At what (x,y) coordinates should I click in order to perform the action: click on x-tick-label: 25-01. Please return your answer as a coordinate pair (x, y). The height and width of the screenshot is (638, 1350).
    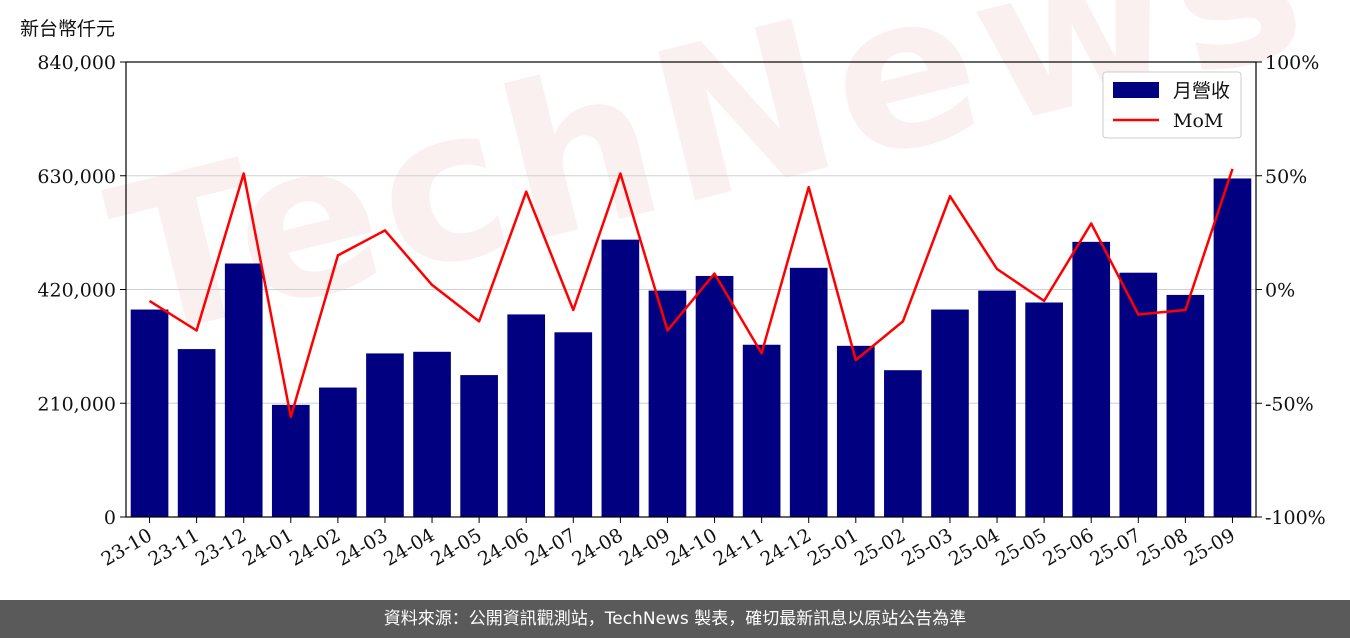
    Looking at the image, I should click on (833, 547).